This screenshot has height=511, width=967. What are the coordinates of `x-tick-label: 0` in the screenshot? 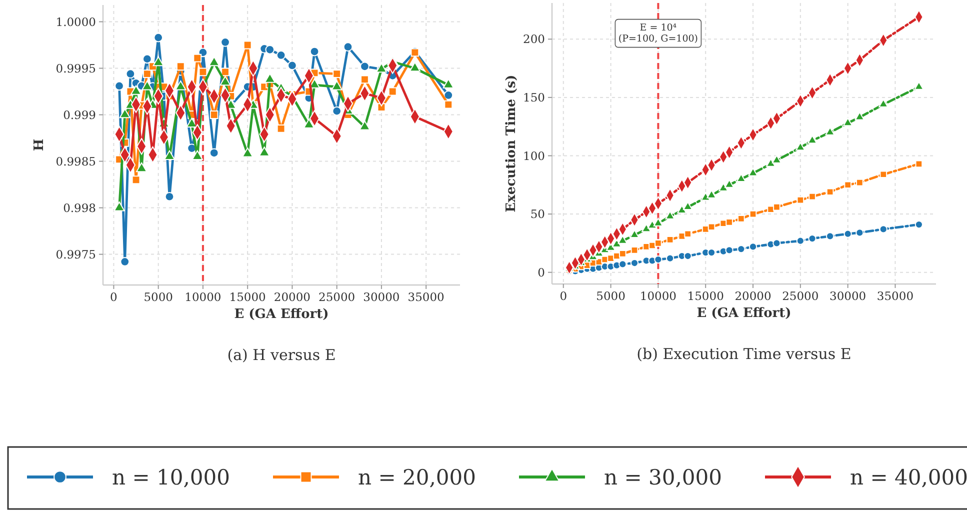 It's located at (564, 296).